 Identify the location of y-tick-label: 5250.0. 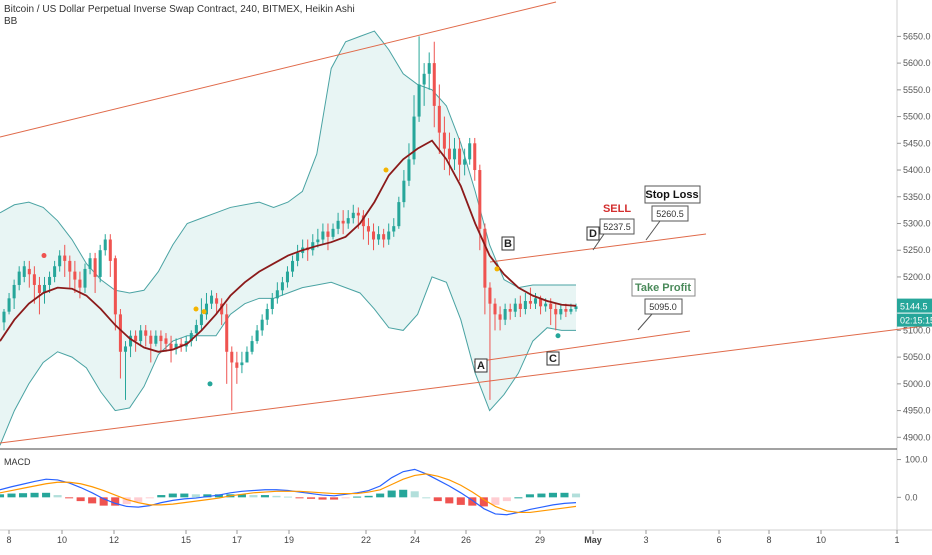
(917, 250).